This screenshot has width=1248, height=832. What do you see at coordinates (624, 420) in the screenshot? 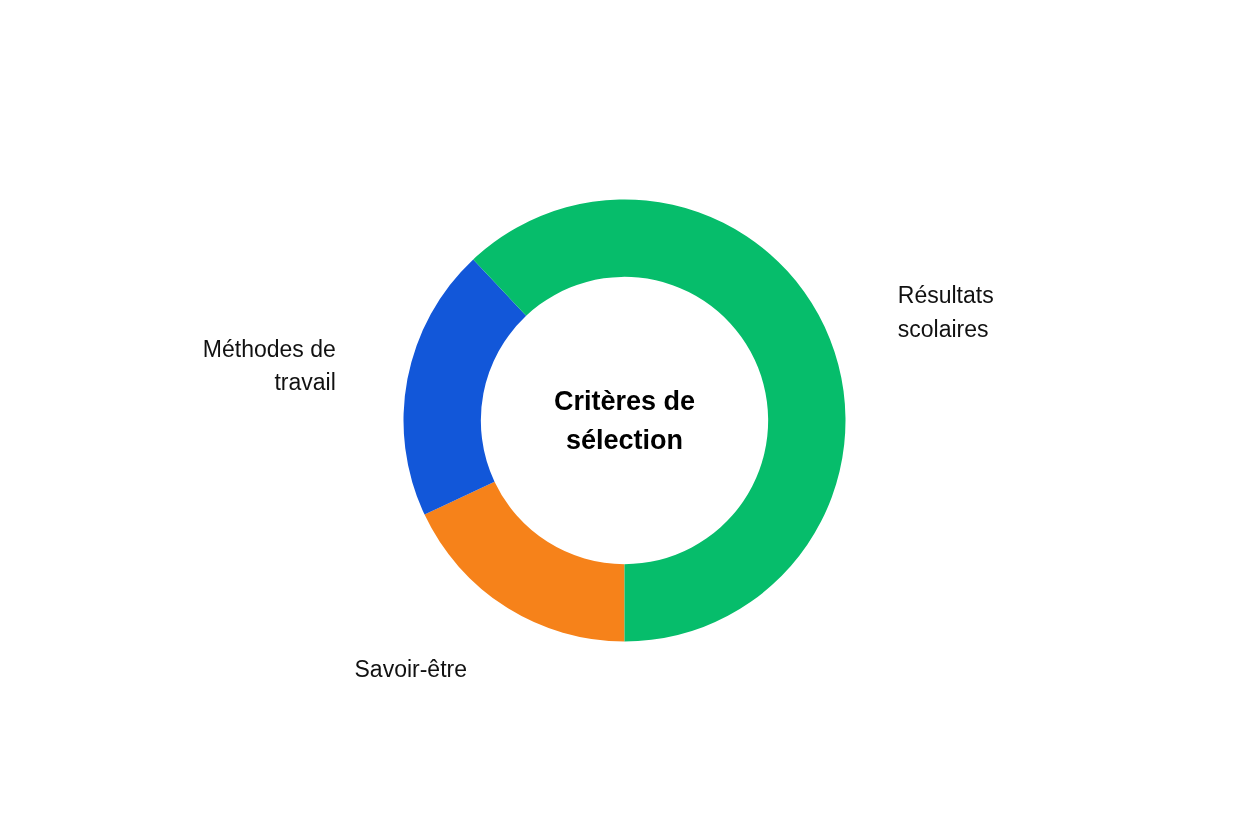
I see `text: Critères de sélection` at bounding box center [624, 420].